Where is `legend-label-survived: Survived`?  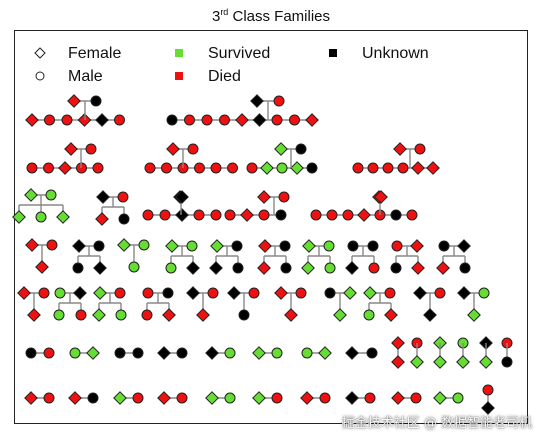 legend-label-survived: Survived is located at coordinates (239, 53).